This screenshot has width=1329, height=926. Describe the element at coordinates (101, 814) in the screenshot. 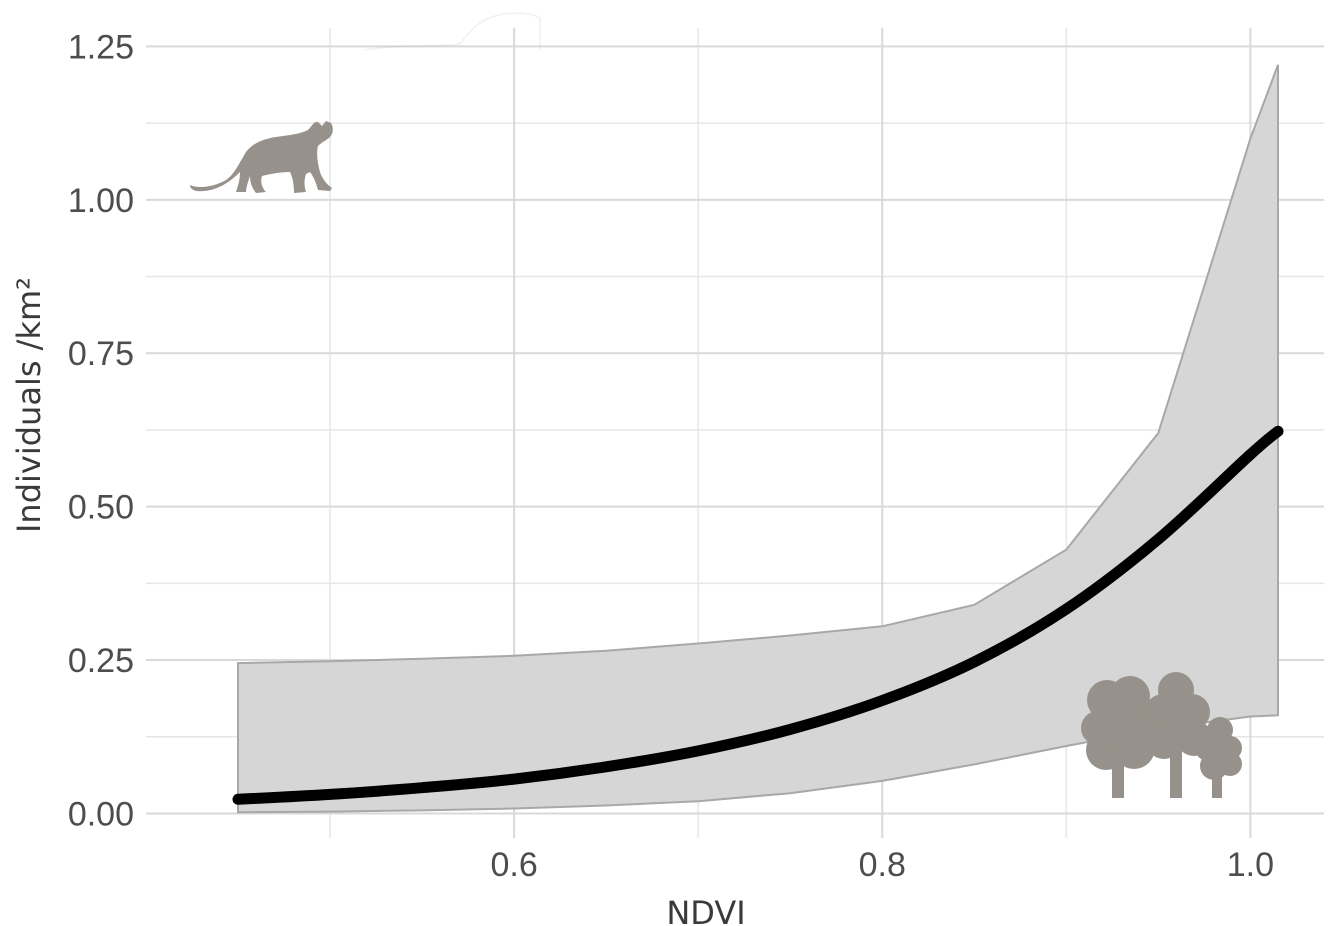

I see `y-tick-label: 0.00` at that location.